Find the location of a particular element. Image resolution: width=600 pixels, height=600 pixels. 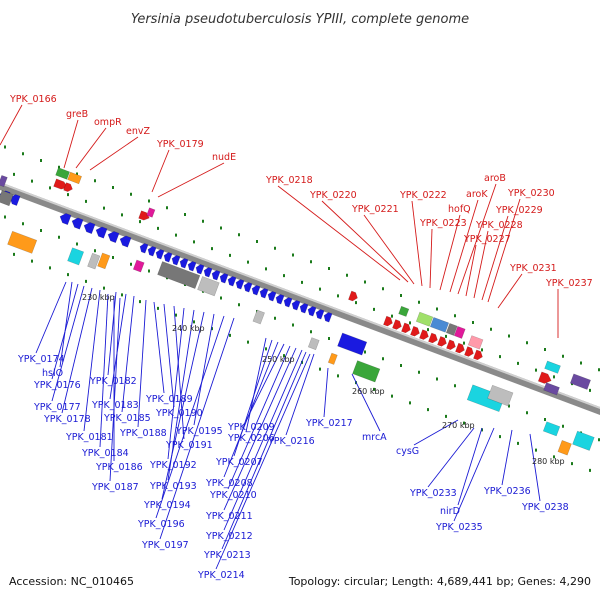

gene-label: YPK_0233 is located at coordinates (433, 493).